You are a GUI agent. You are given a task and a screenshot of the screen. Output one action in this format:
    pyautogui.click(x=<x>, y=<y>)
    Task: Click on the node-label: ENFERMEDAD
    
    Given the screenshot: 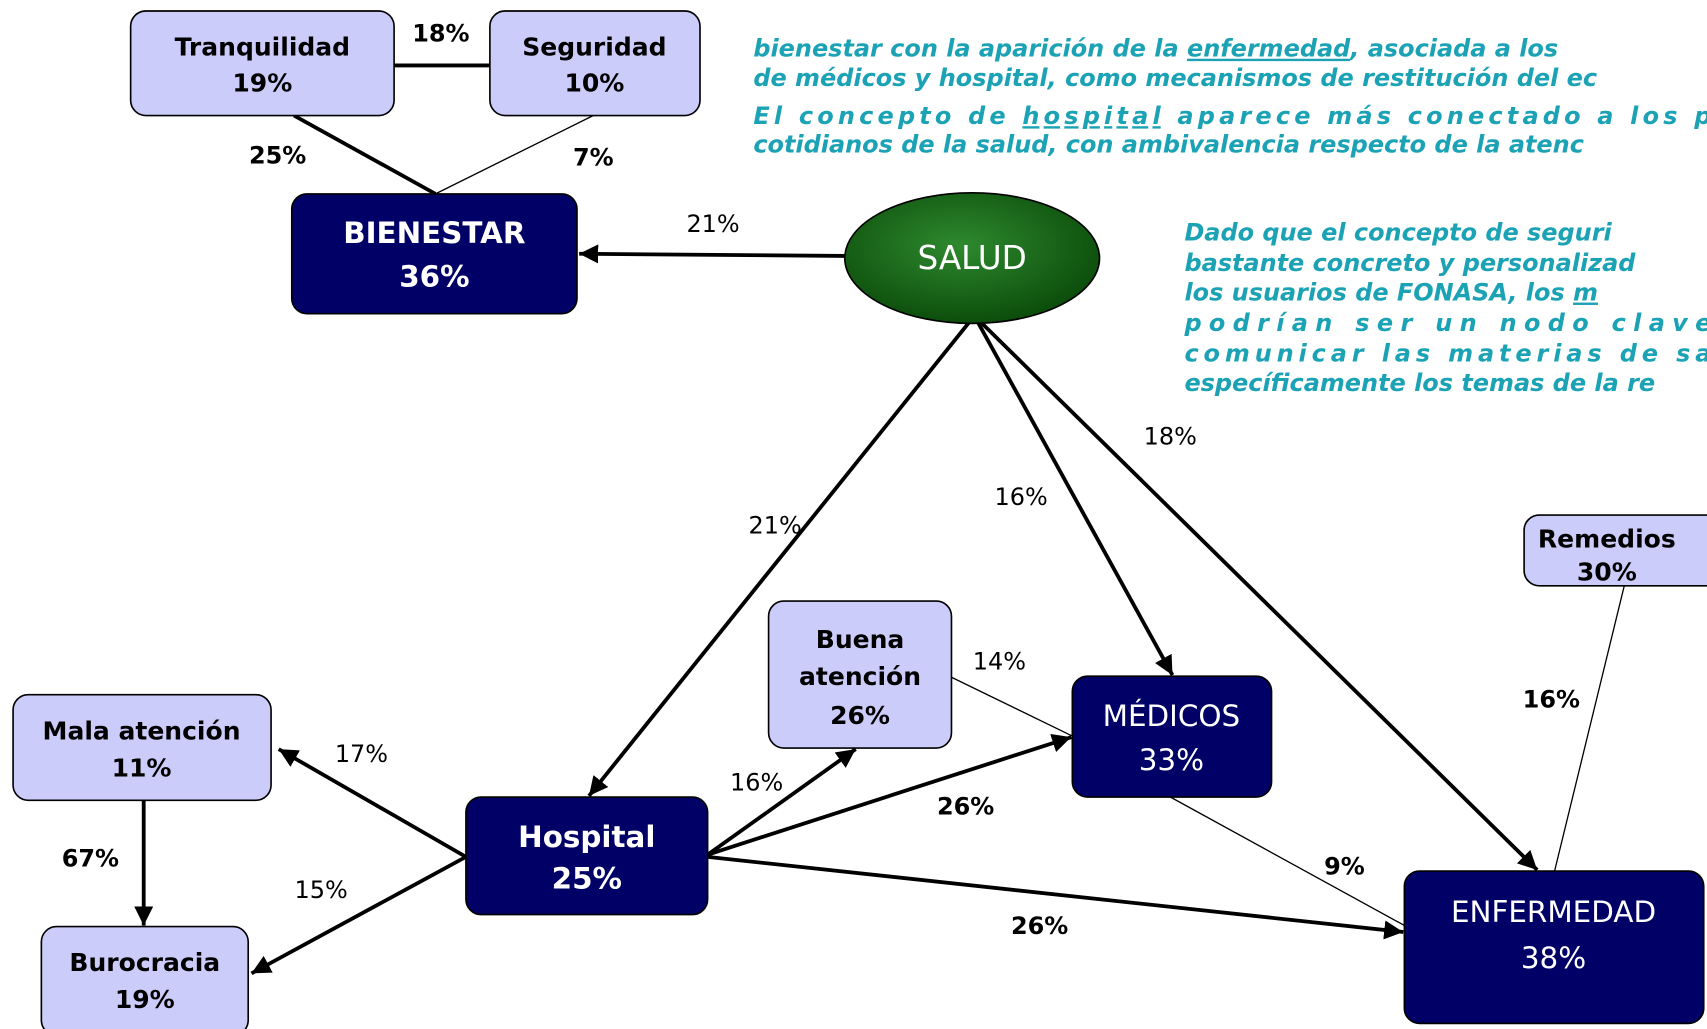 What is the action you would take?
    pyautogui.click(x=1553, y=912)
    